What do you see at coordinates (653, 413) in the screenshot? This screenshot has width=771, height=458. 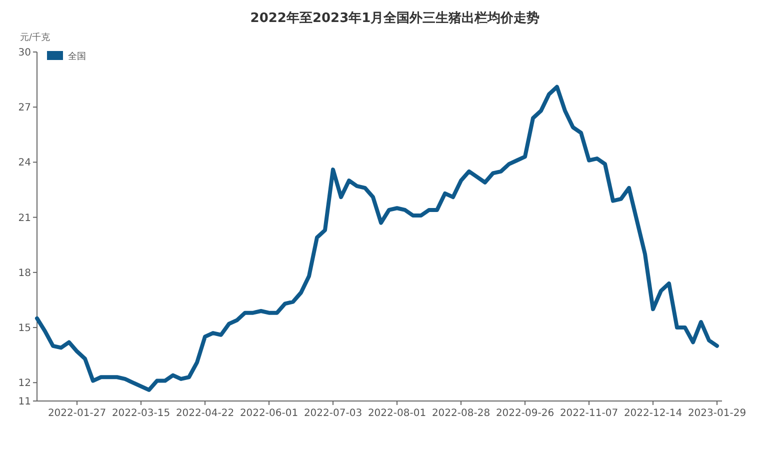 I see `x-tick-label: 2022-12-14` at bounding box center [653, 413].